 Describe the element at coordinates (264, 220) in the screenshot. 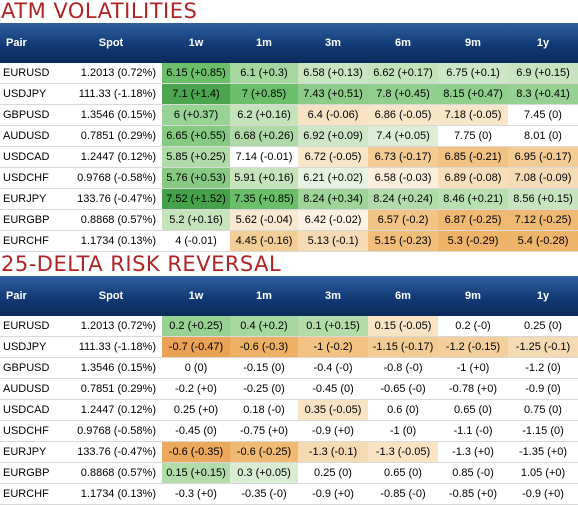

I see `value-cell: 5.62 (-0.04)` at that location.